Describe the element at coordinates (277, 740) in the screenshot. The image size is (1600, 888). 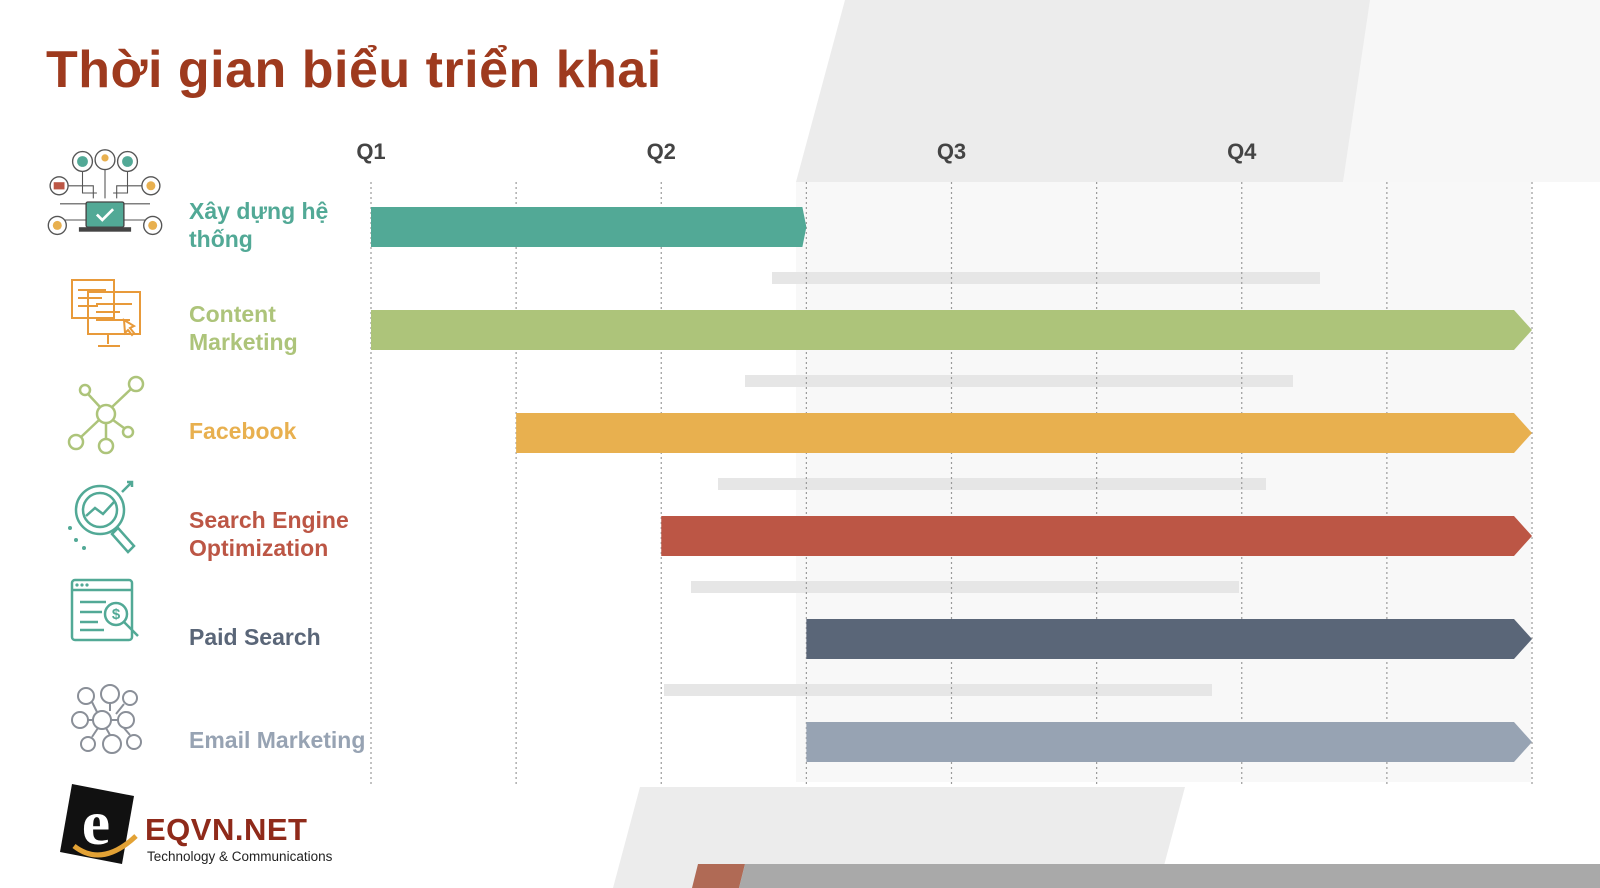
I see `task-label-line: Email Marketing` at that location.